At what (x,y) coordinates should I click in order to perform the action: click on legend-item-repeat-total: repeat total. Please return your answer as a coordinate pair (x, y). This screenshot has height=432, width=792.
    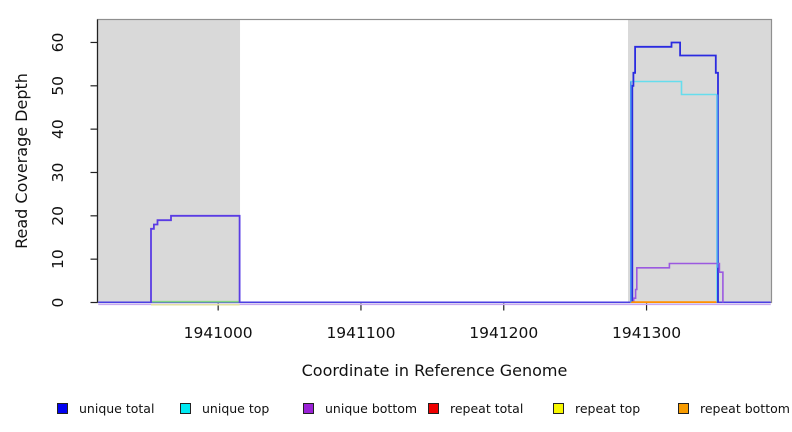
    Looking at the image, I should click on (476, 408).